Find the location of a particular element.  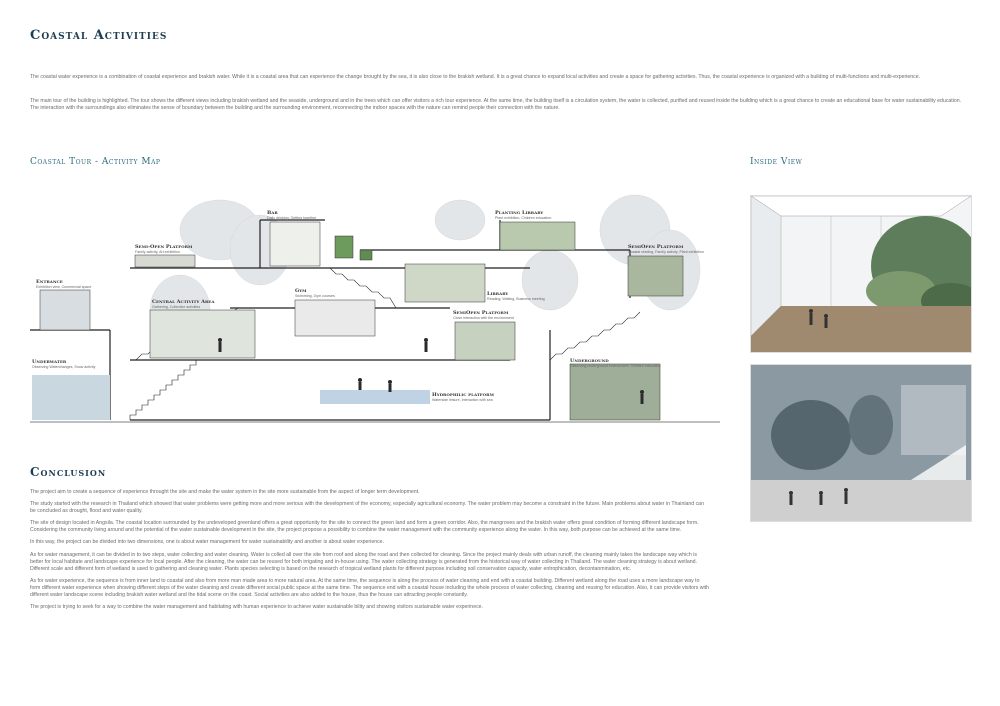

underwater-tank is located at coordinates (71, 397).